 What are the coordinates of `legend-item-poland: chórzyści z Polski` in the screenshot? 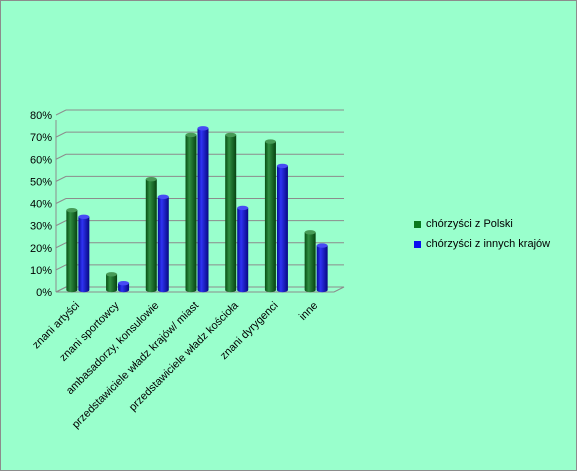 It's located at (482, 224).